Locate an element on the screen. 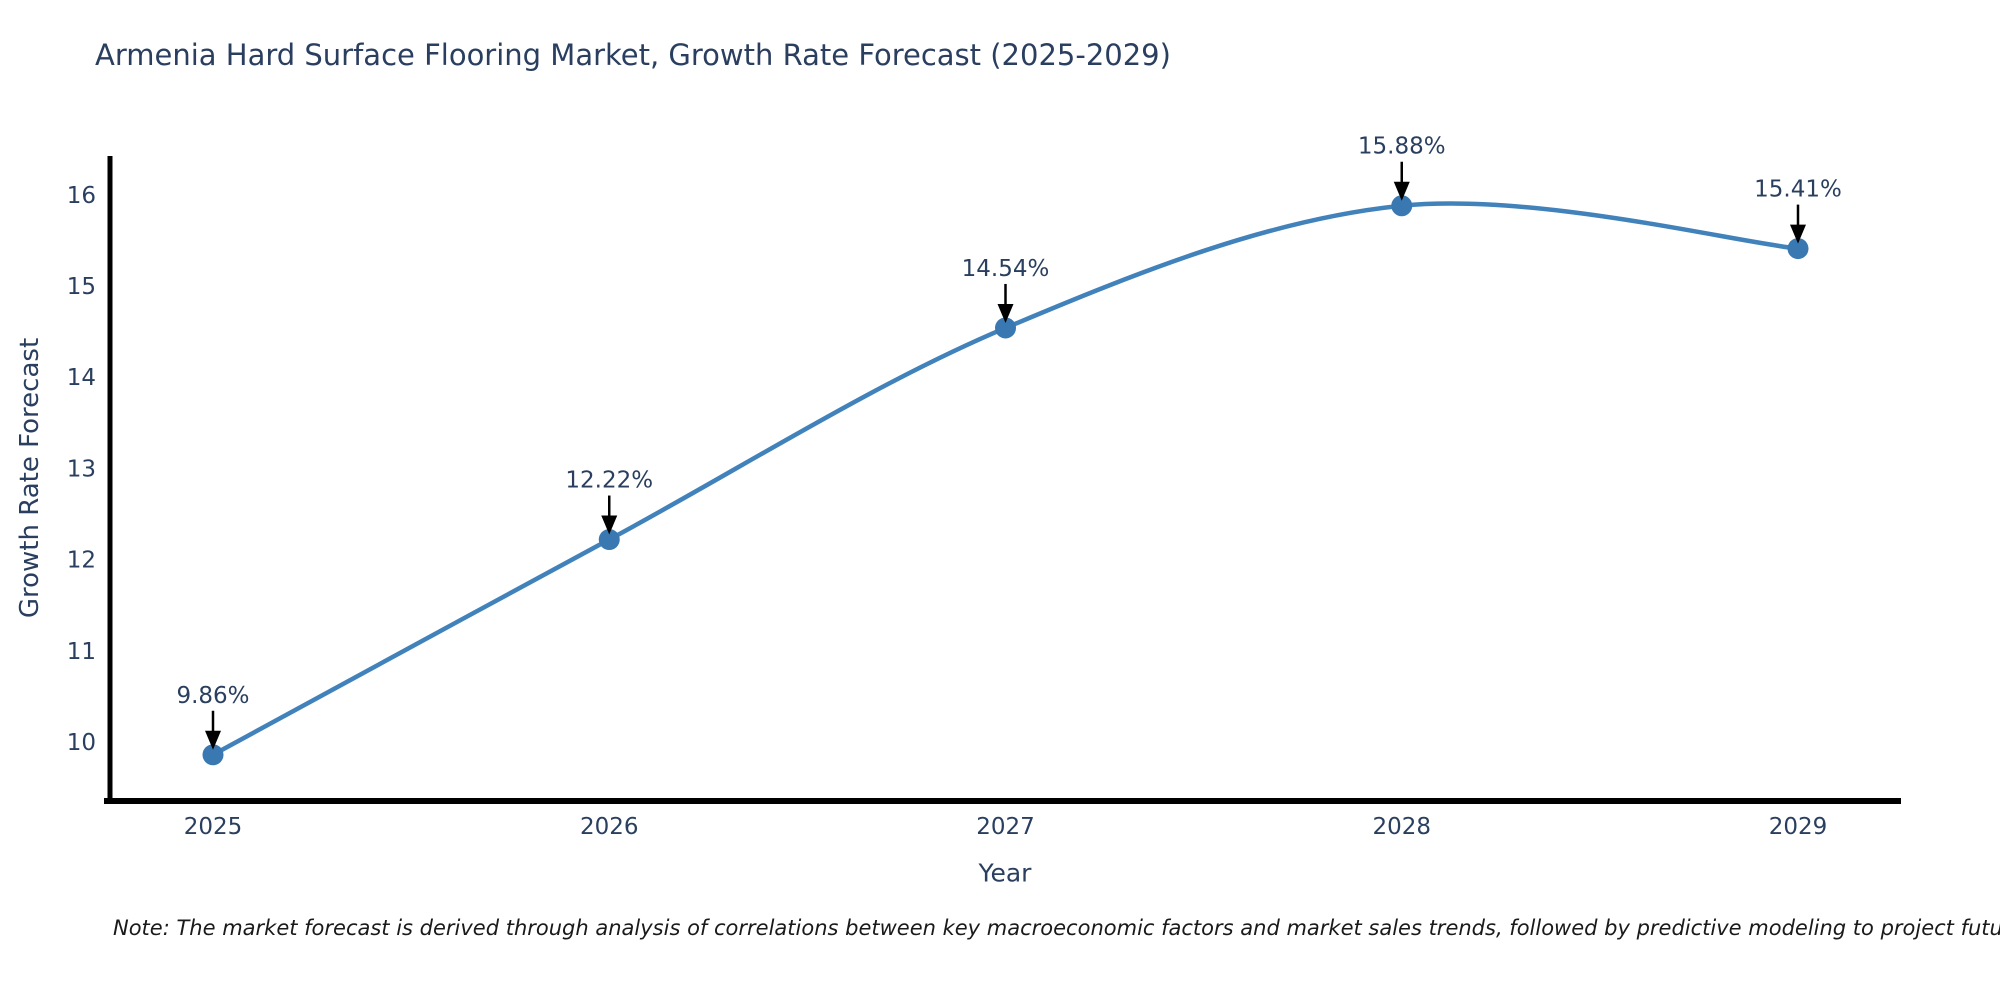  y-axis-title: Growth Rate Forecast is located at coordinates (30, 478).